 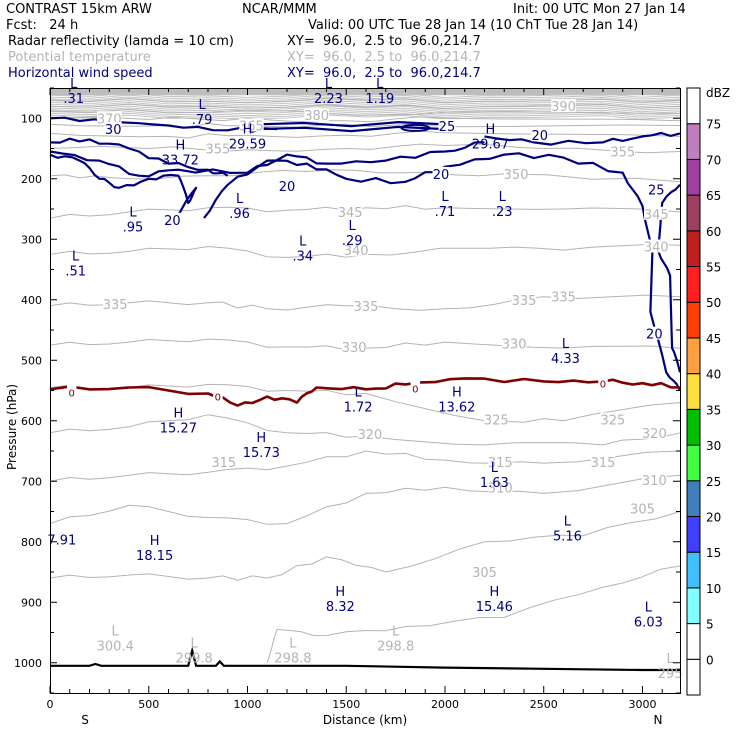 I want to click on extremum-value: .96, so click(x=239, y=214).